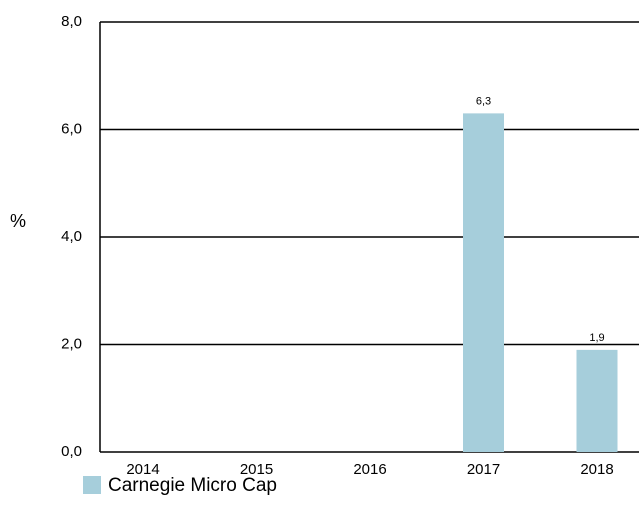  Describe the element at coordinates (71, 343) in the screenshot. I see `y-tick-label: 2,0` at that location.